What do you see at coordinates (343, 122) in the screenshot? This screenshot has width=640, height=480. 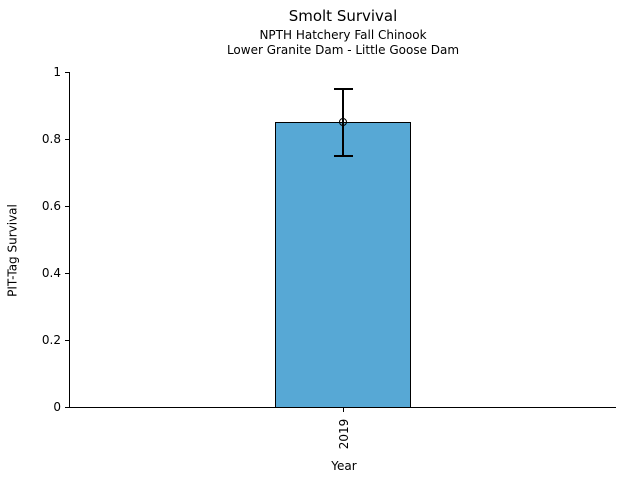 I see `point-marker` at bounding box center [343, 122].